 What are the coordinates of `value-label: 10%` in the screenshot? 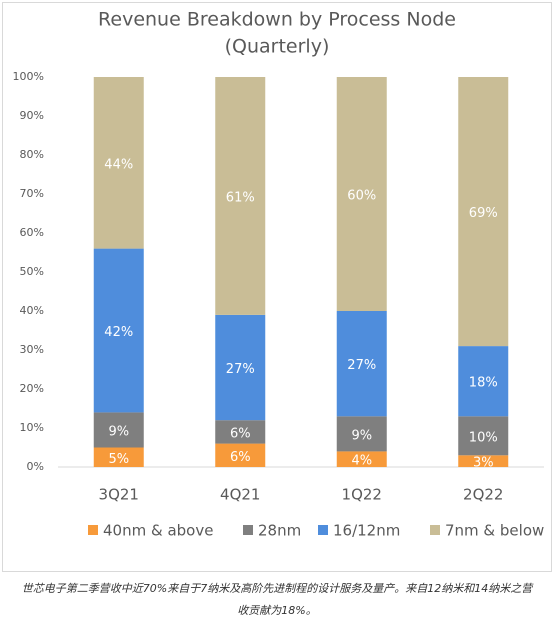 It's located at (483, 437).